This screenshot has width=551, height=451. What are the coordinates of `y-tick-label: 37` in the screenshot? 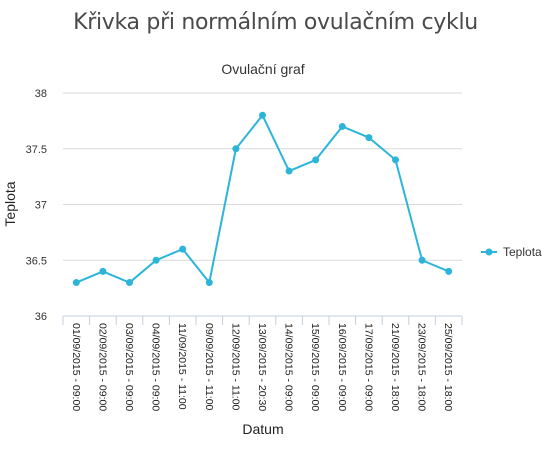 It's located at (41, 206).